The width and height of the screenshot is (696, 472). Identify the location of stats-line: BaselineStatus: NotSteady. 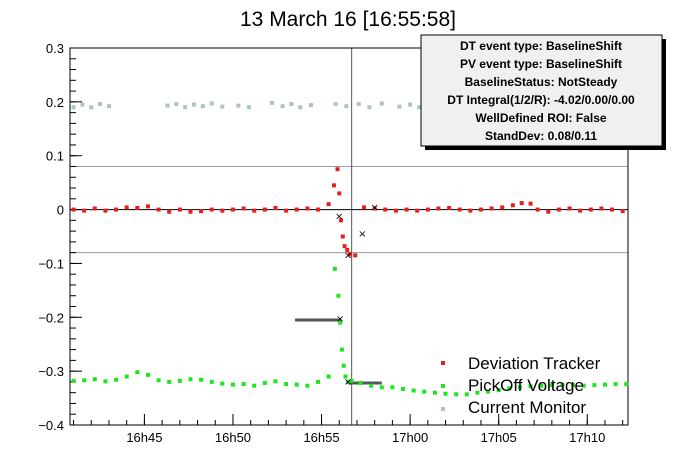
(541, 82).